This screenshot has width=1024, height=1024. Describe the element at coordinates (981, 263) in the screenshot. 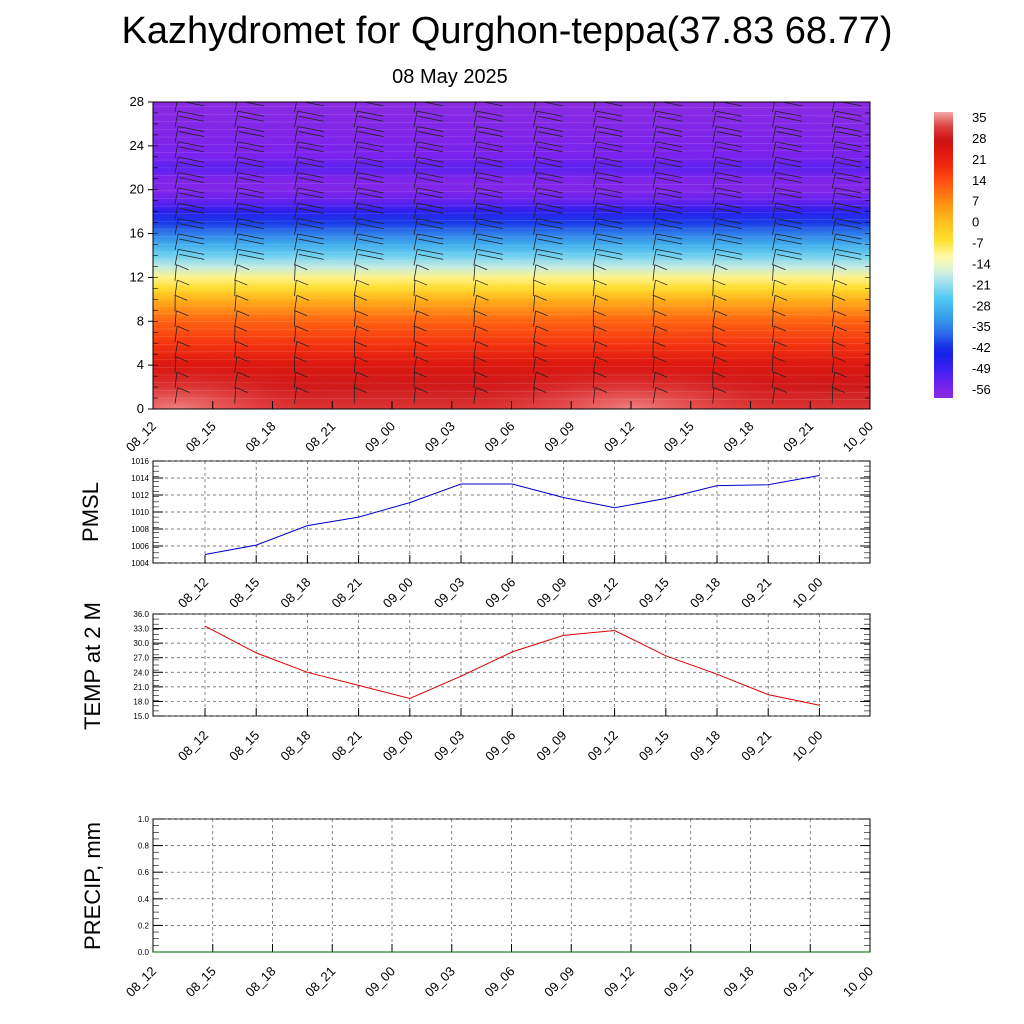

I see `colorbar-label: -14` at that location.